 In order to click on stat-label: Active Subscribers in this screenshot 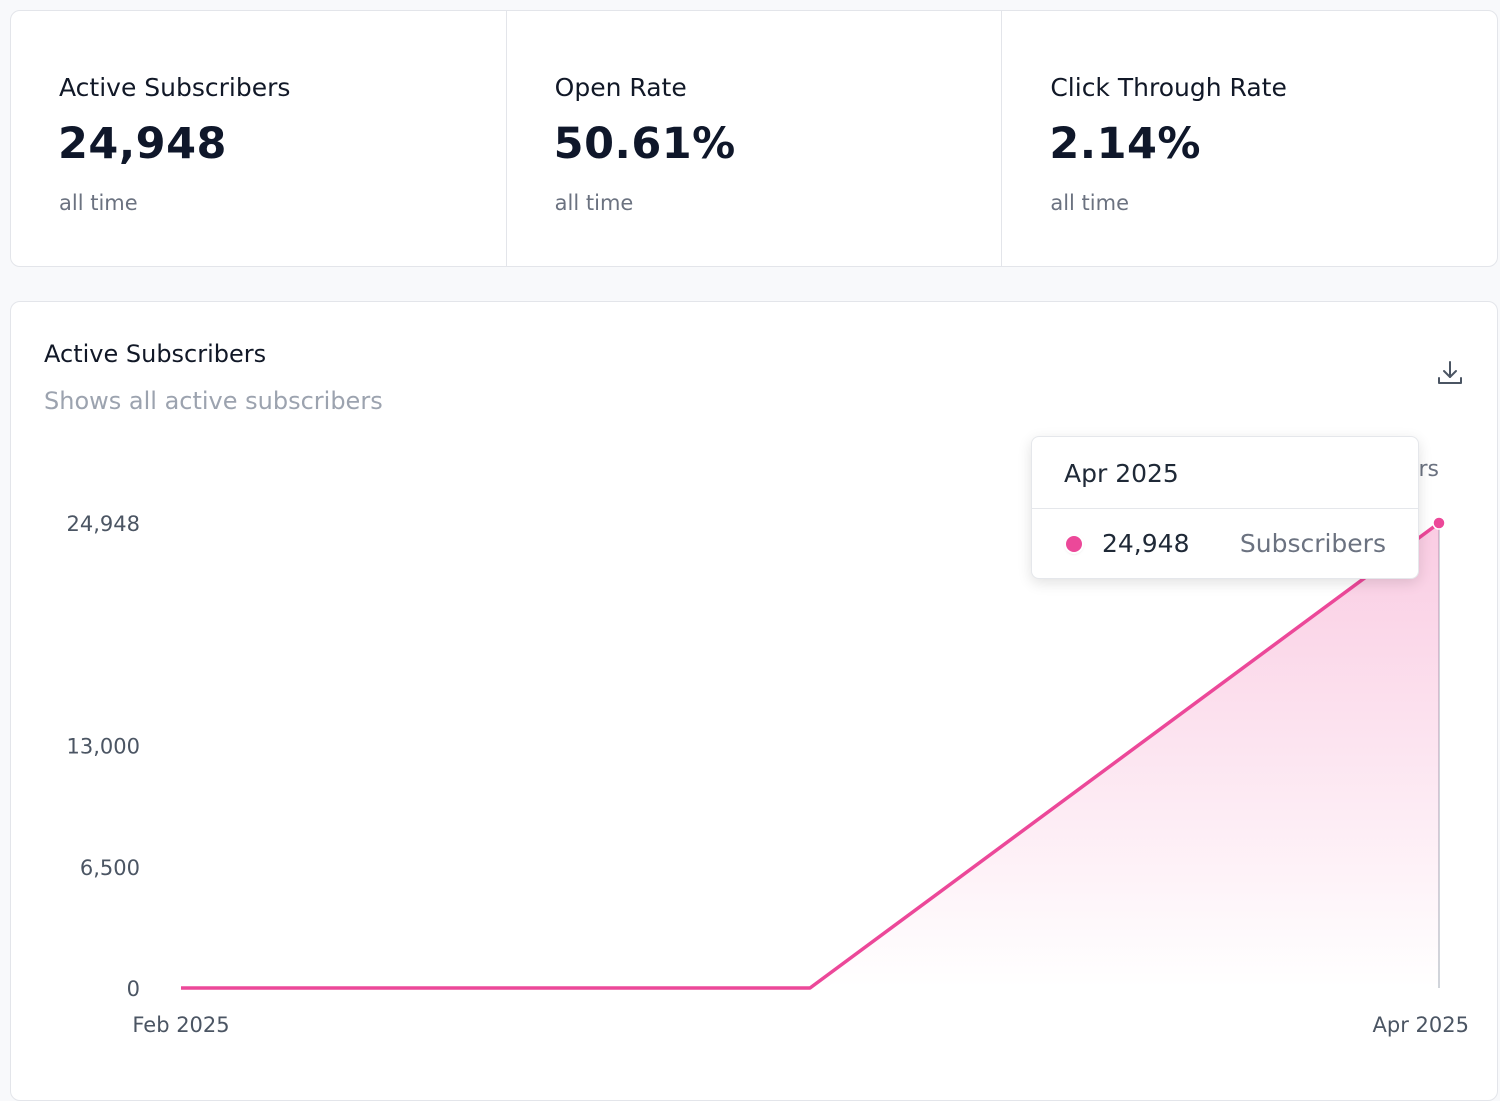, I will do `click(175, 87)`.